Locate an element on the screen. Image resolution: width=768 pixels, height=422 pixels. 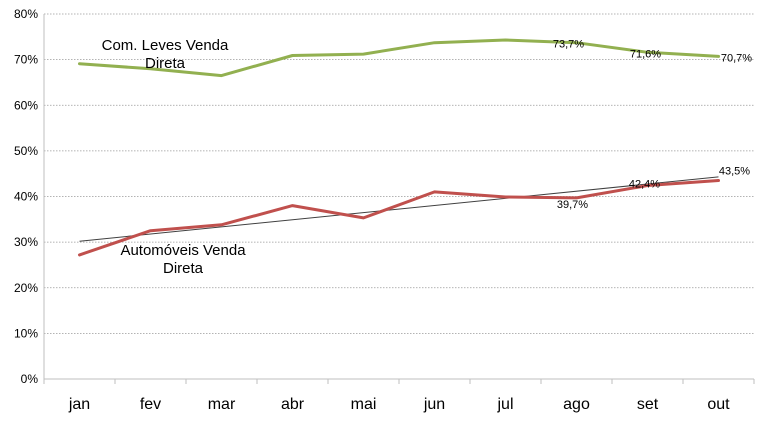
x-tick-label: jul is located at coordinates (504, 404).